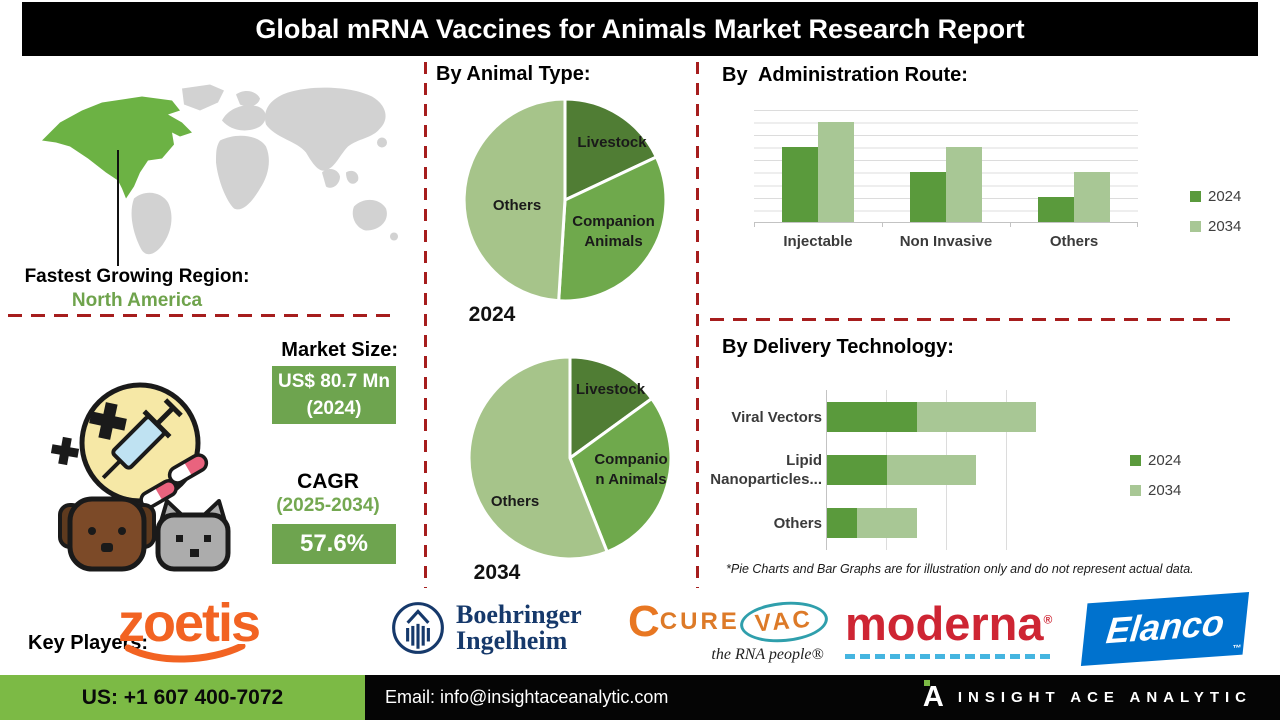 The width and height of the screenshot is (1280, 720). I want to click on delivery-technology-heading: By Delivery Technology:, so click(838, 347).